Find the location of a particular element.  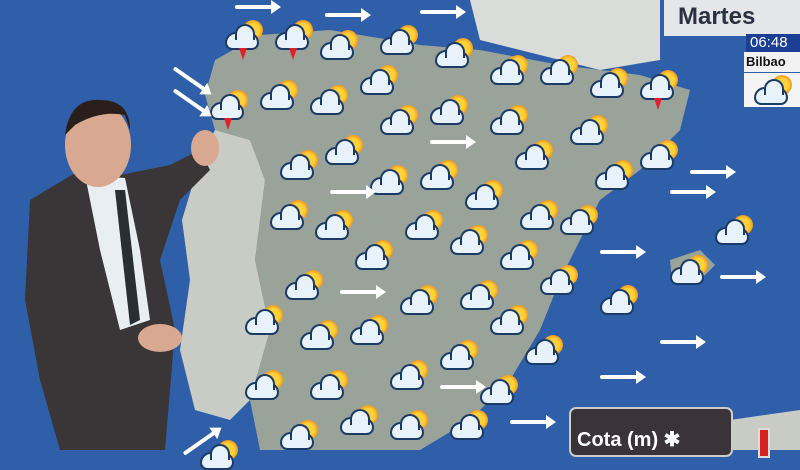

snow-level-label: Cota (m) is located at coordinates (618, 440).